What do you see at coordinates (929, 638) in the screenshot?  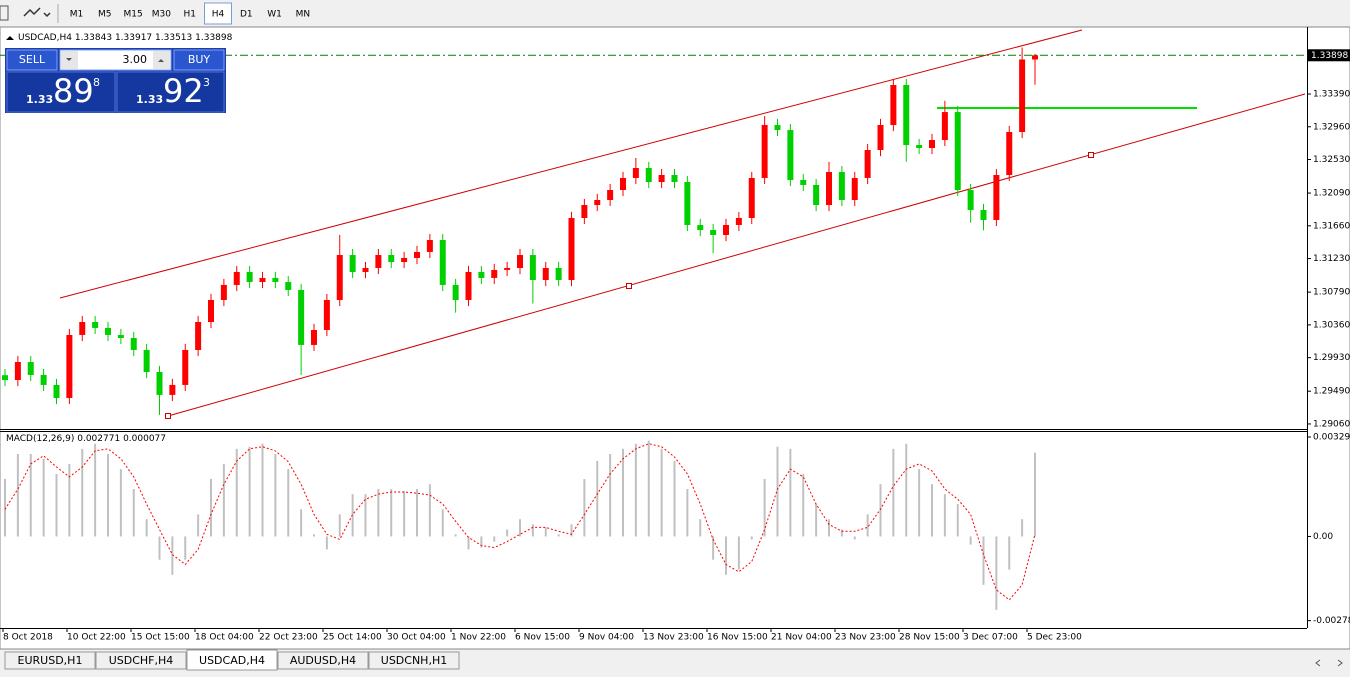 I see `x-tick-label: 28 Nov 15:00` at bounding box center [929, 638].